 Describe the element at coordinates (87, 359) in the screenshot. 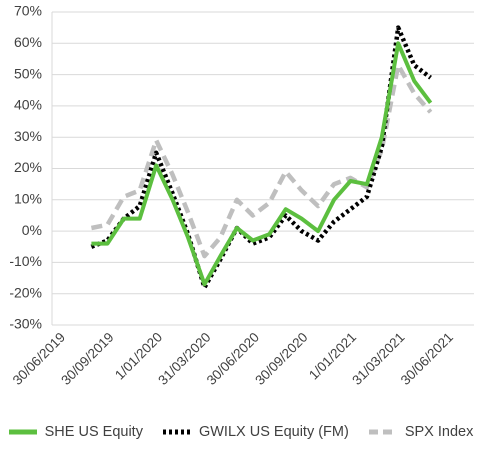

I see `x-tick-label: 30/09/2019` at that location.